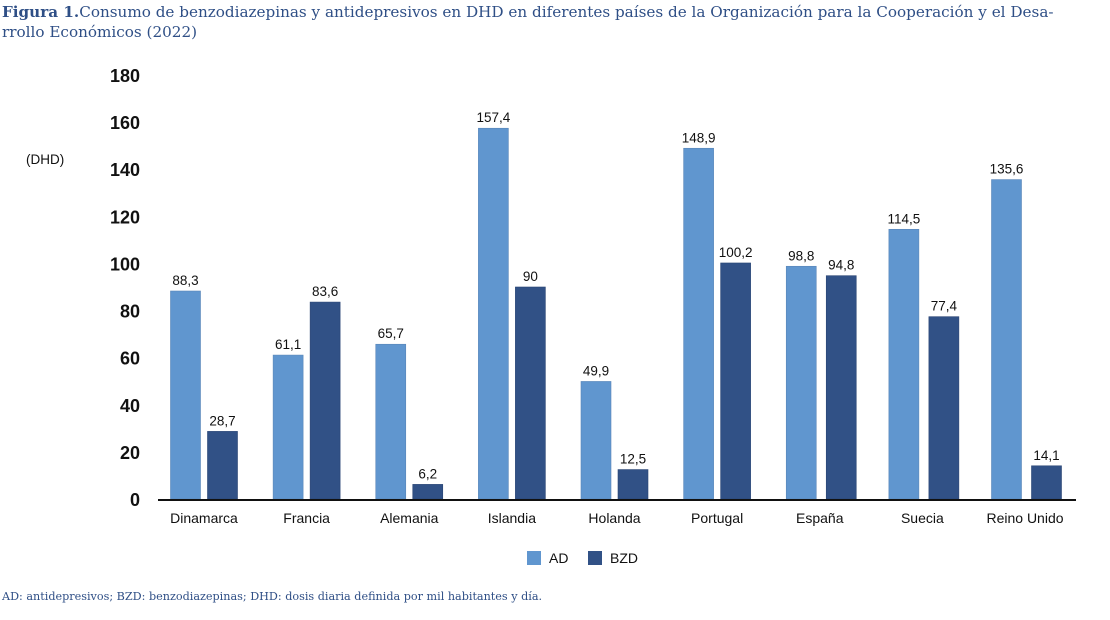 This screenshot has height=620, width=1110. I want to click on data-label: 61,1, so click(288, 344).